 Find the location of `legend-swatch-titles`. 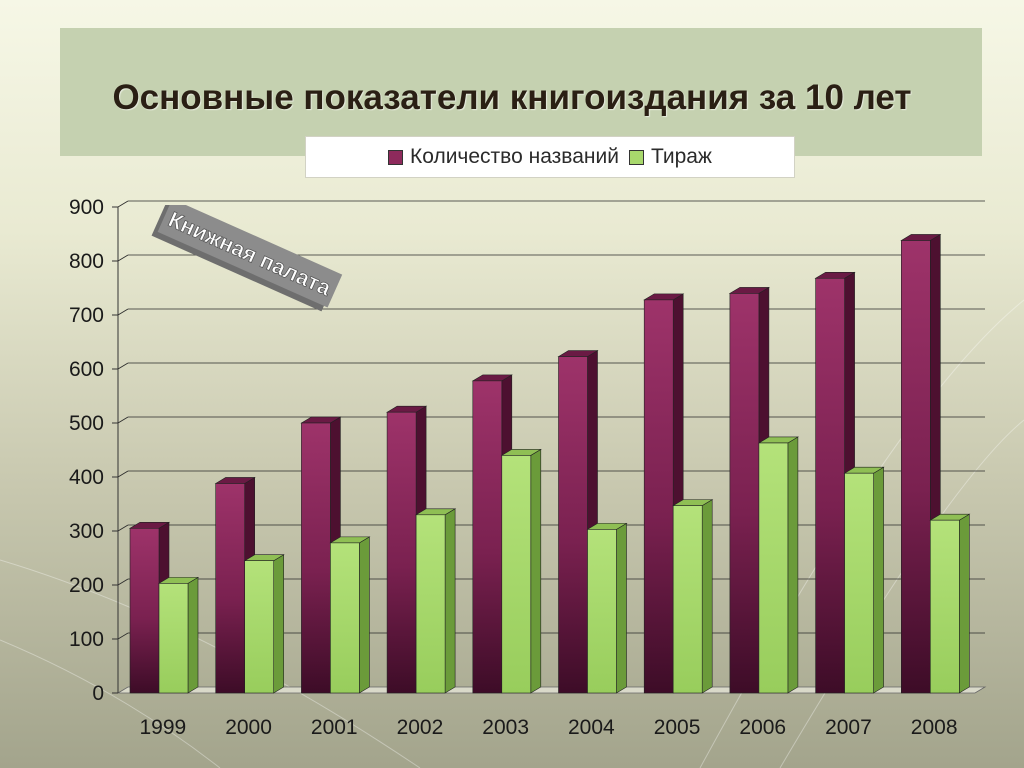

legend-swatch-titles is located at coordinates (395, 157).